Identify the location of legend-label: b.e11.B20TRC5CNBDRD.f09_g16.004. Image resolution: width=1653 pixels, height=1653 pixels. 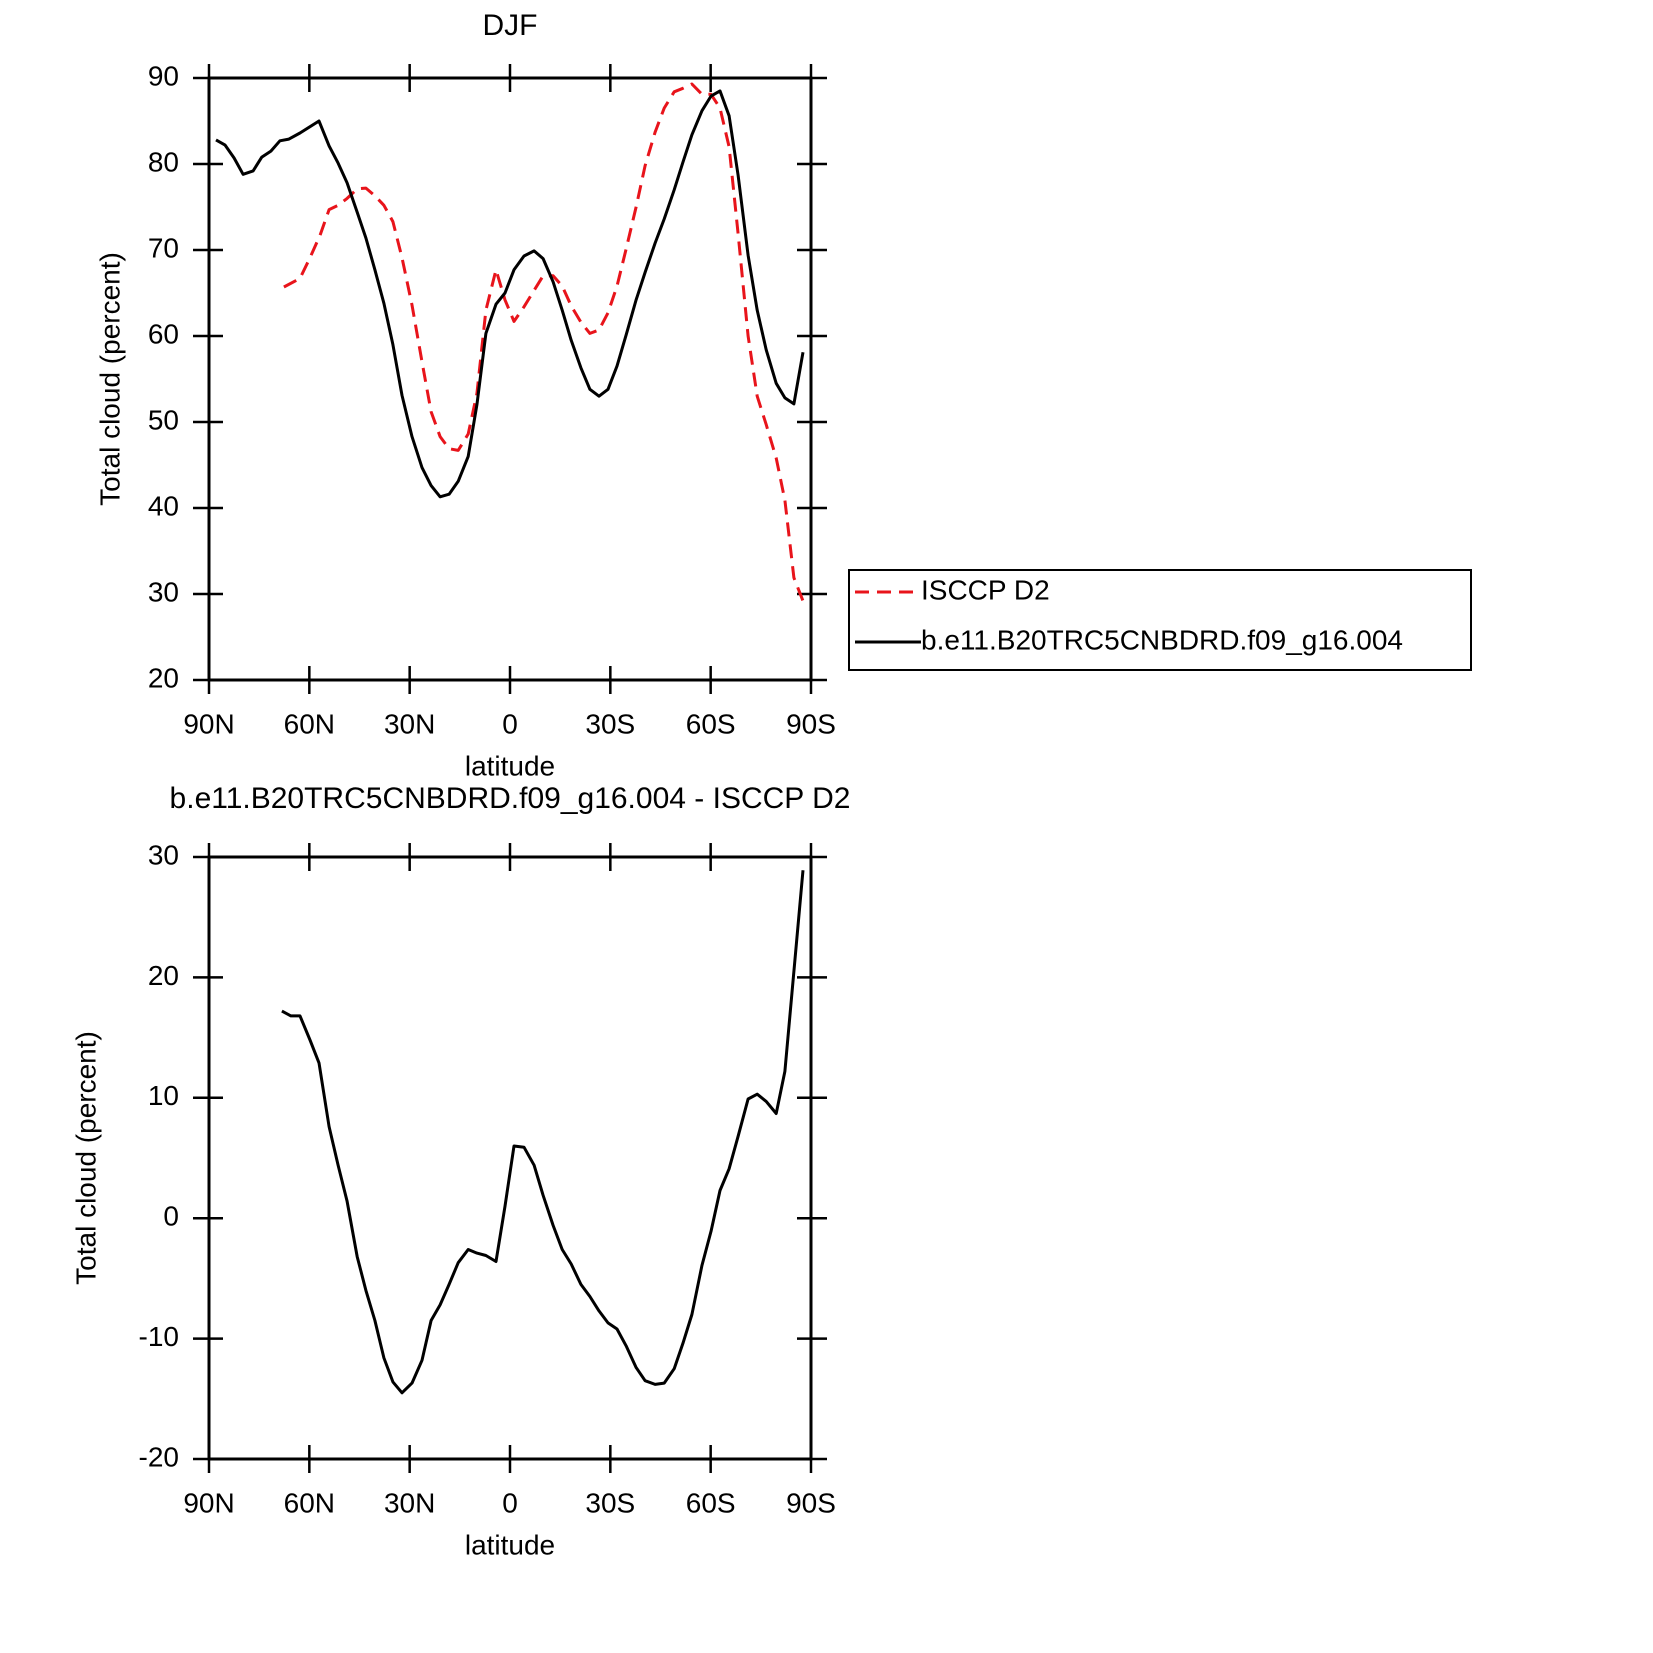
(1162, 639).